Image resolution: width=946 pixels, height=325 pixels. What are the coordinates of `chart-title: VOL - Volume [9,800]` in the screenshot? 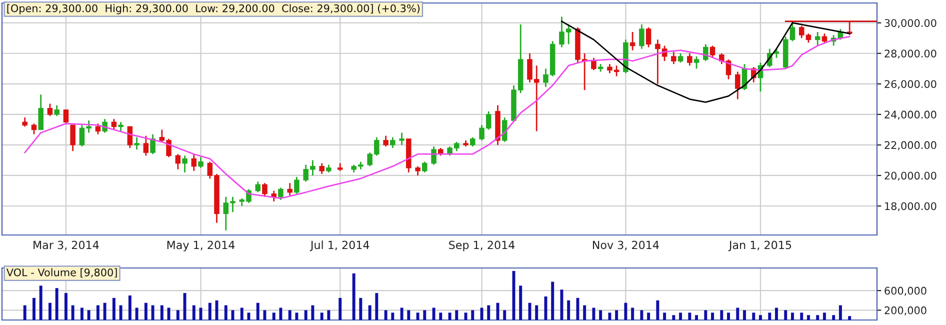 It's located at (61, 273).